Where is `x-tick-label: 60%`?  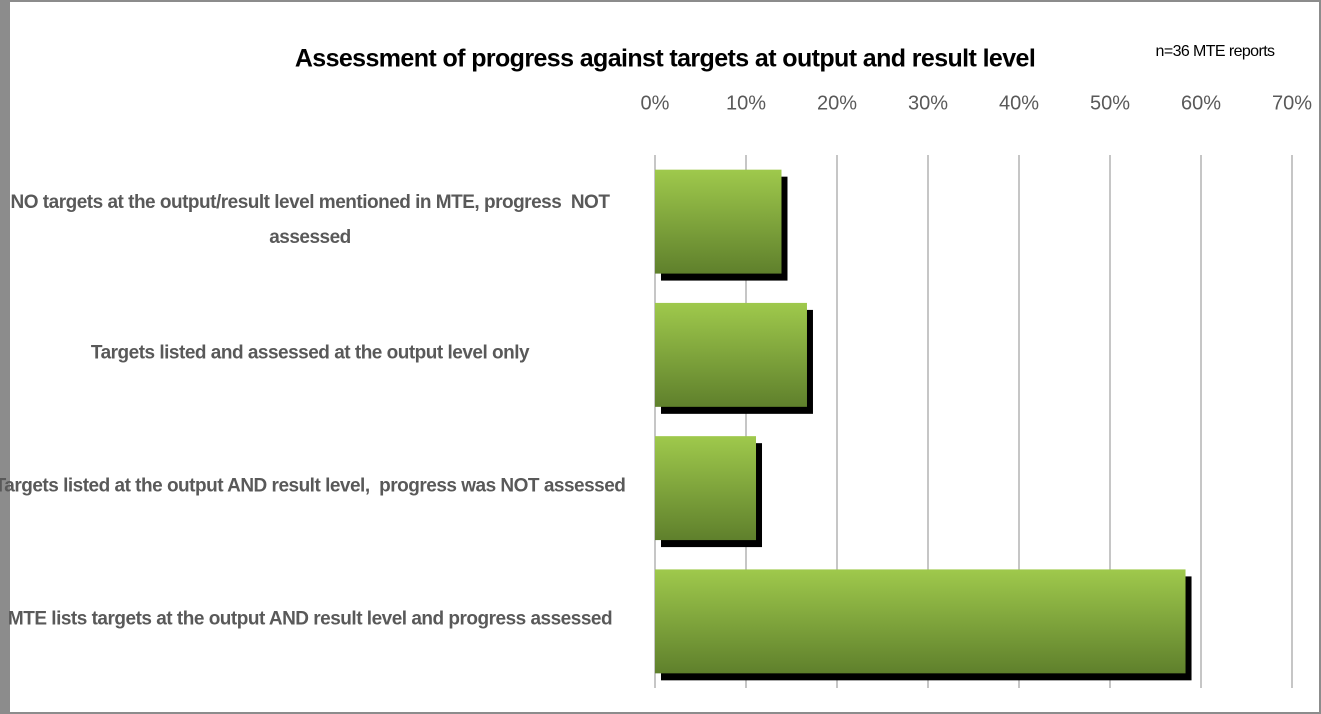
x-tick-label: 60% is located at coordinates (1201, 103).